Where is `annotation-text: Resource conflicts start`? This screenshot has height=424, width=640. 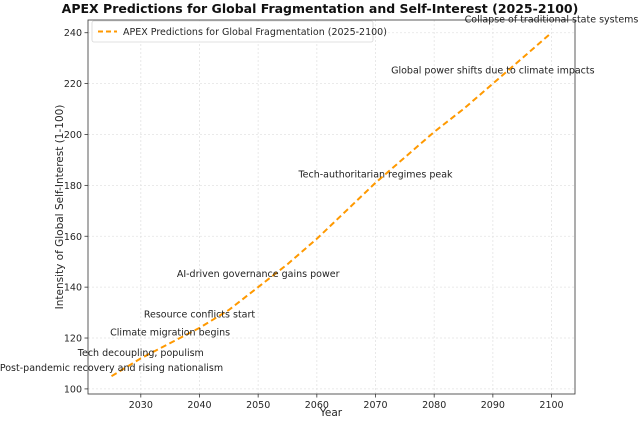
annotation-text: Resource conflicts start is located at coordinates (200, 315).